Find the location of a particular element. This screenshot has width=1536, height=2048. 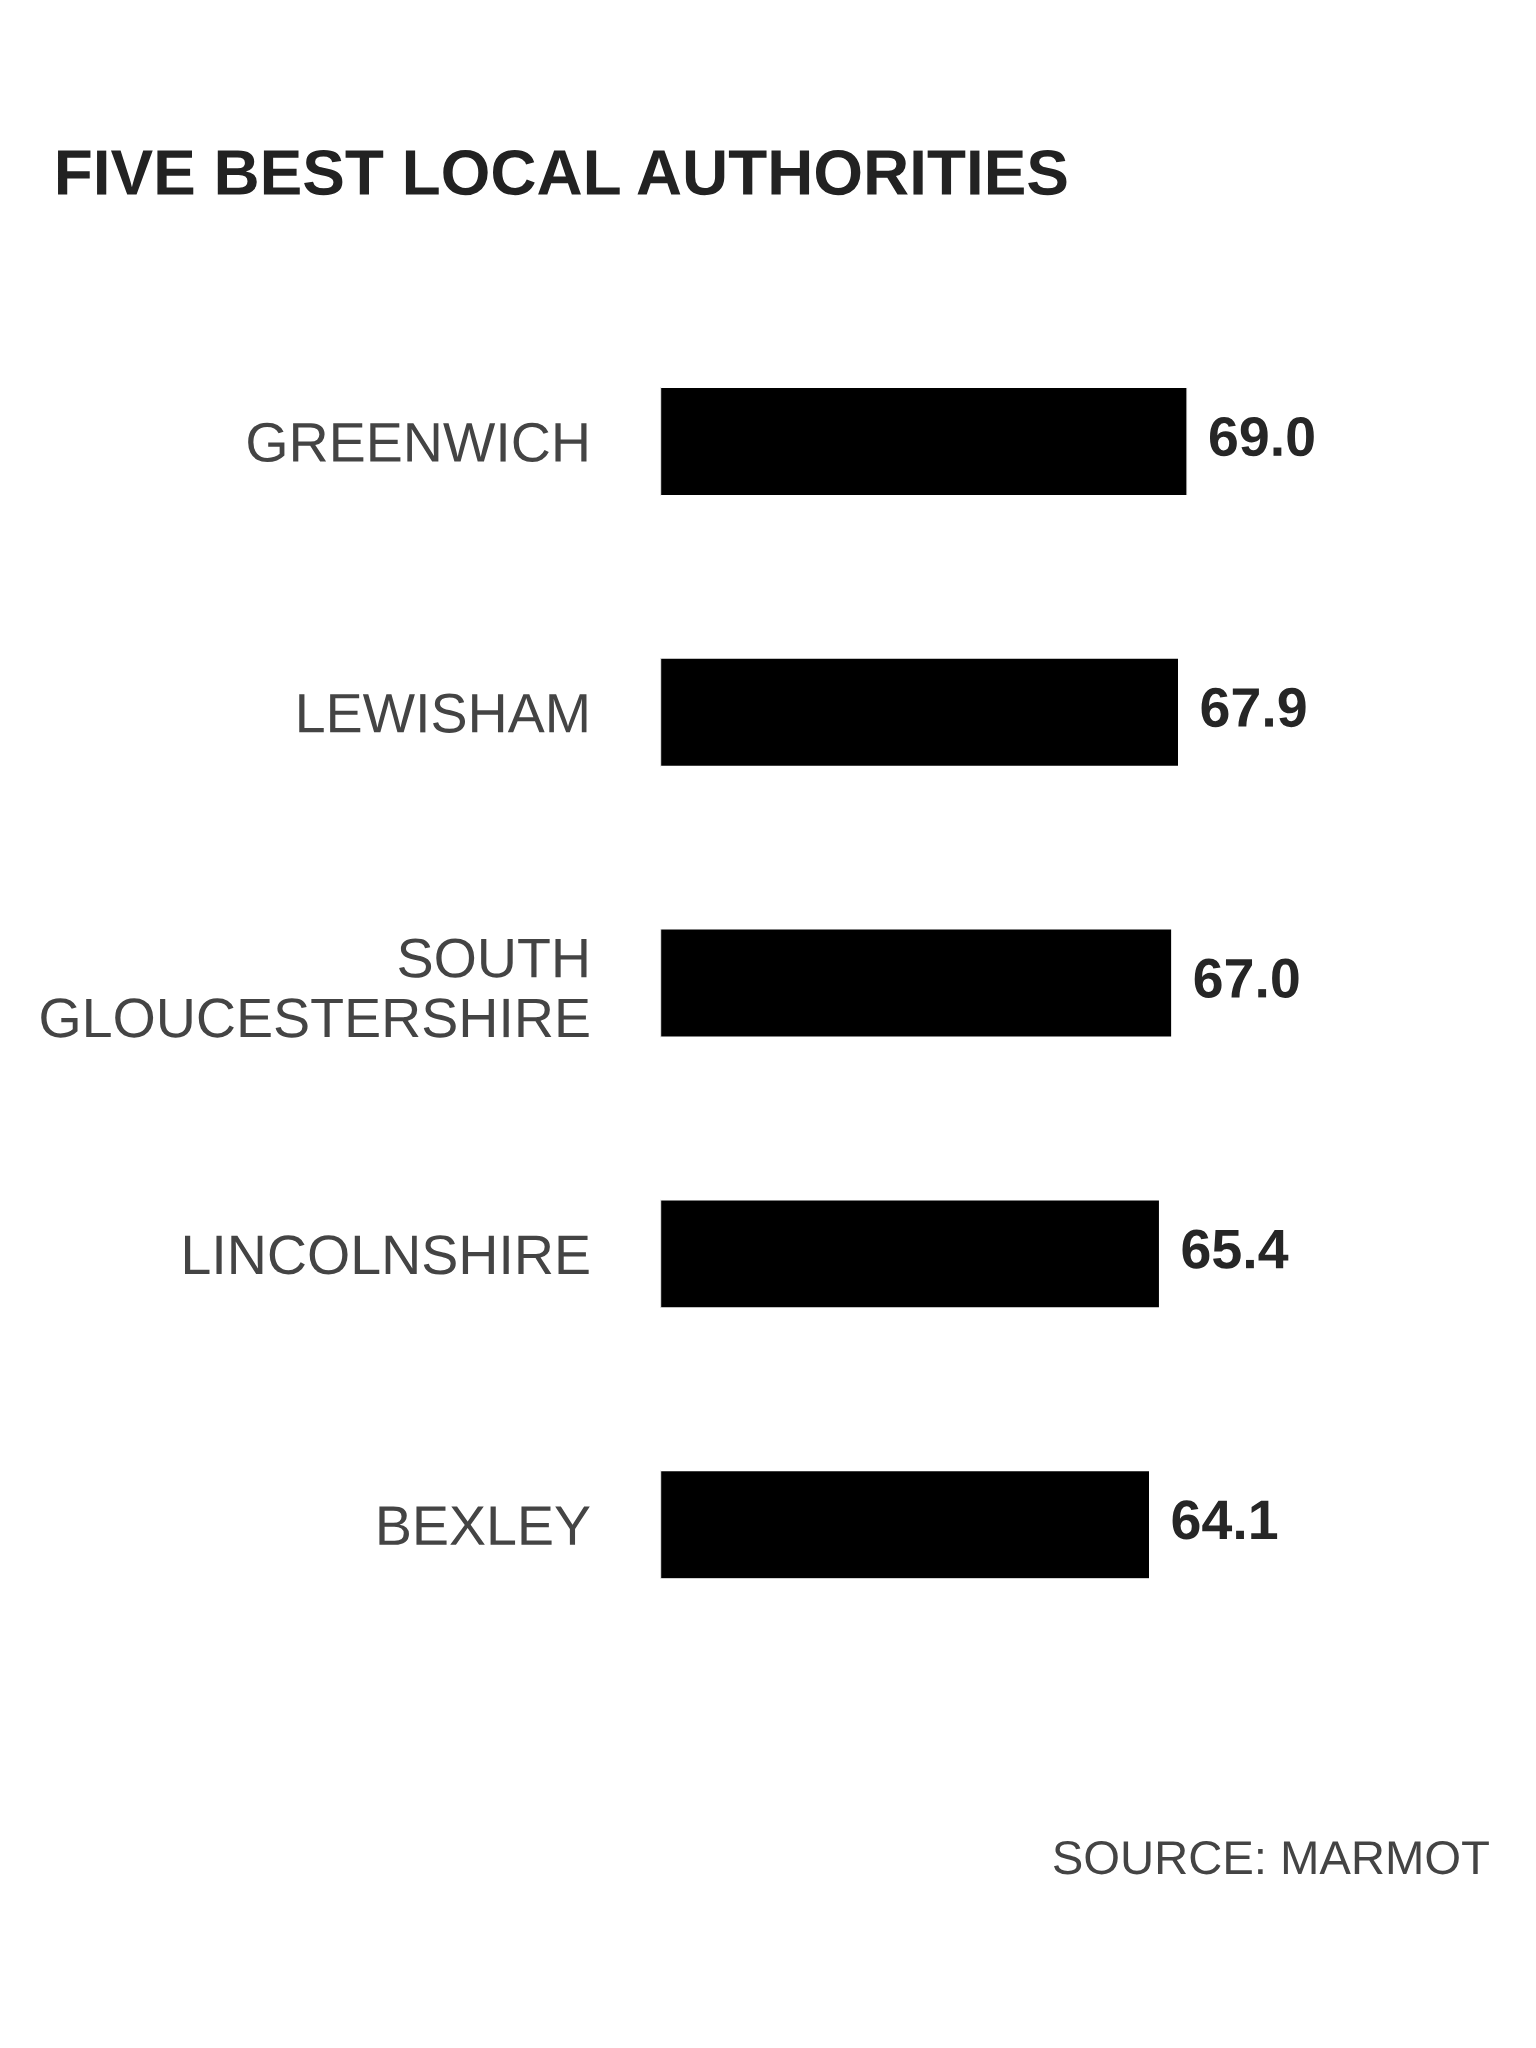

data-label: 64.1 is located at coordinates (1225, 1520).